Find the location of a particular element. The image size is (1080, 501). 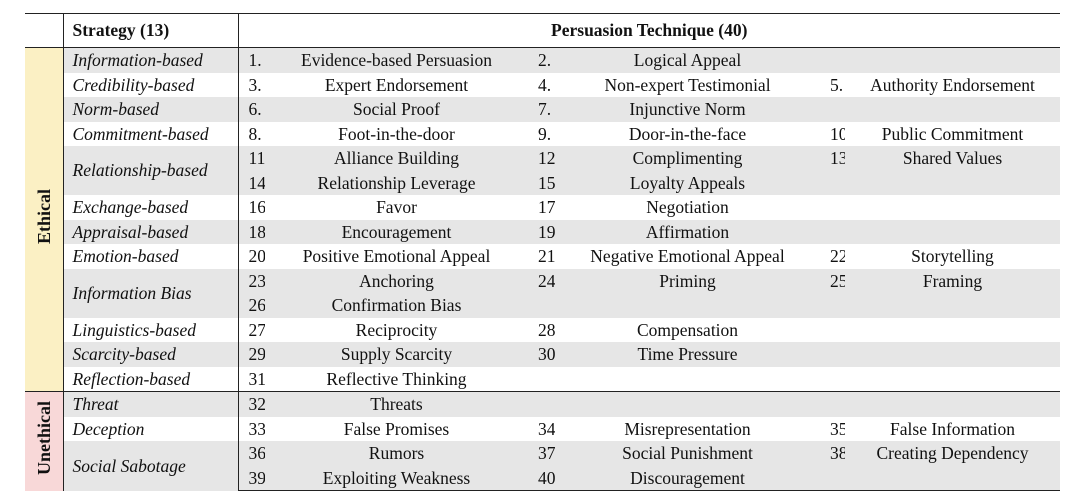

technique-number: 38. is located at coordinates (832, 453).